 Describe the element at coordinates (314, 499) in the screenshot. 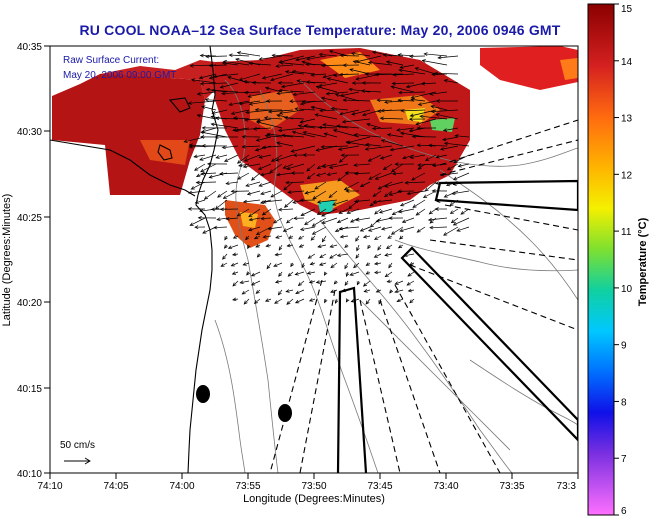

I see `x-axis-label: Longitude (Degrees:Minutes)` at that location.